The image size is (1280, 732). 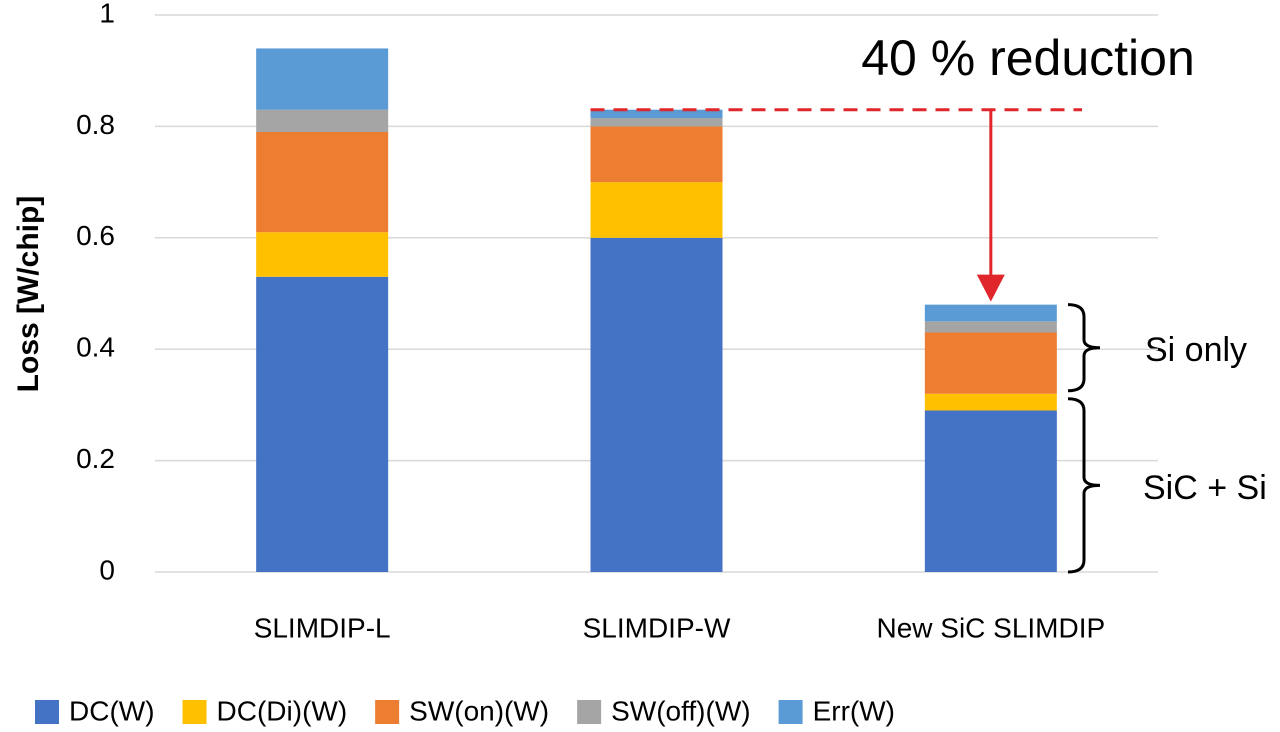 What do you see at coordinates (95, 347) in the screenshot?
I see `y-tick-label: 0.4` at bounding box center [95, 347].